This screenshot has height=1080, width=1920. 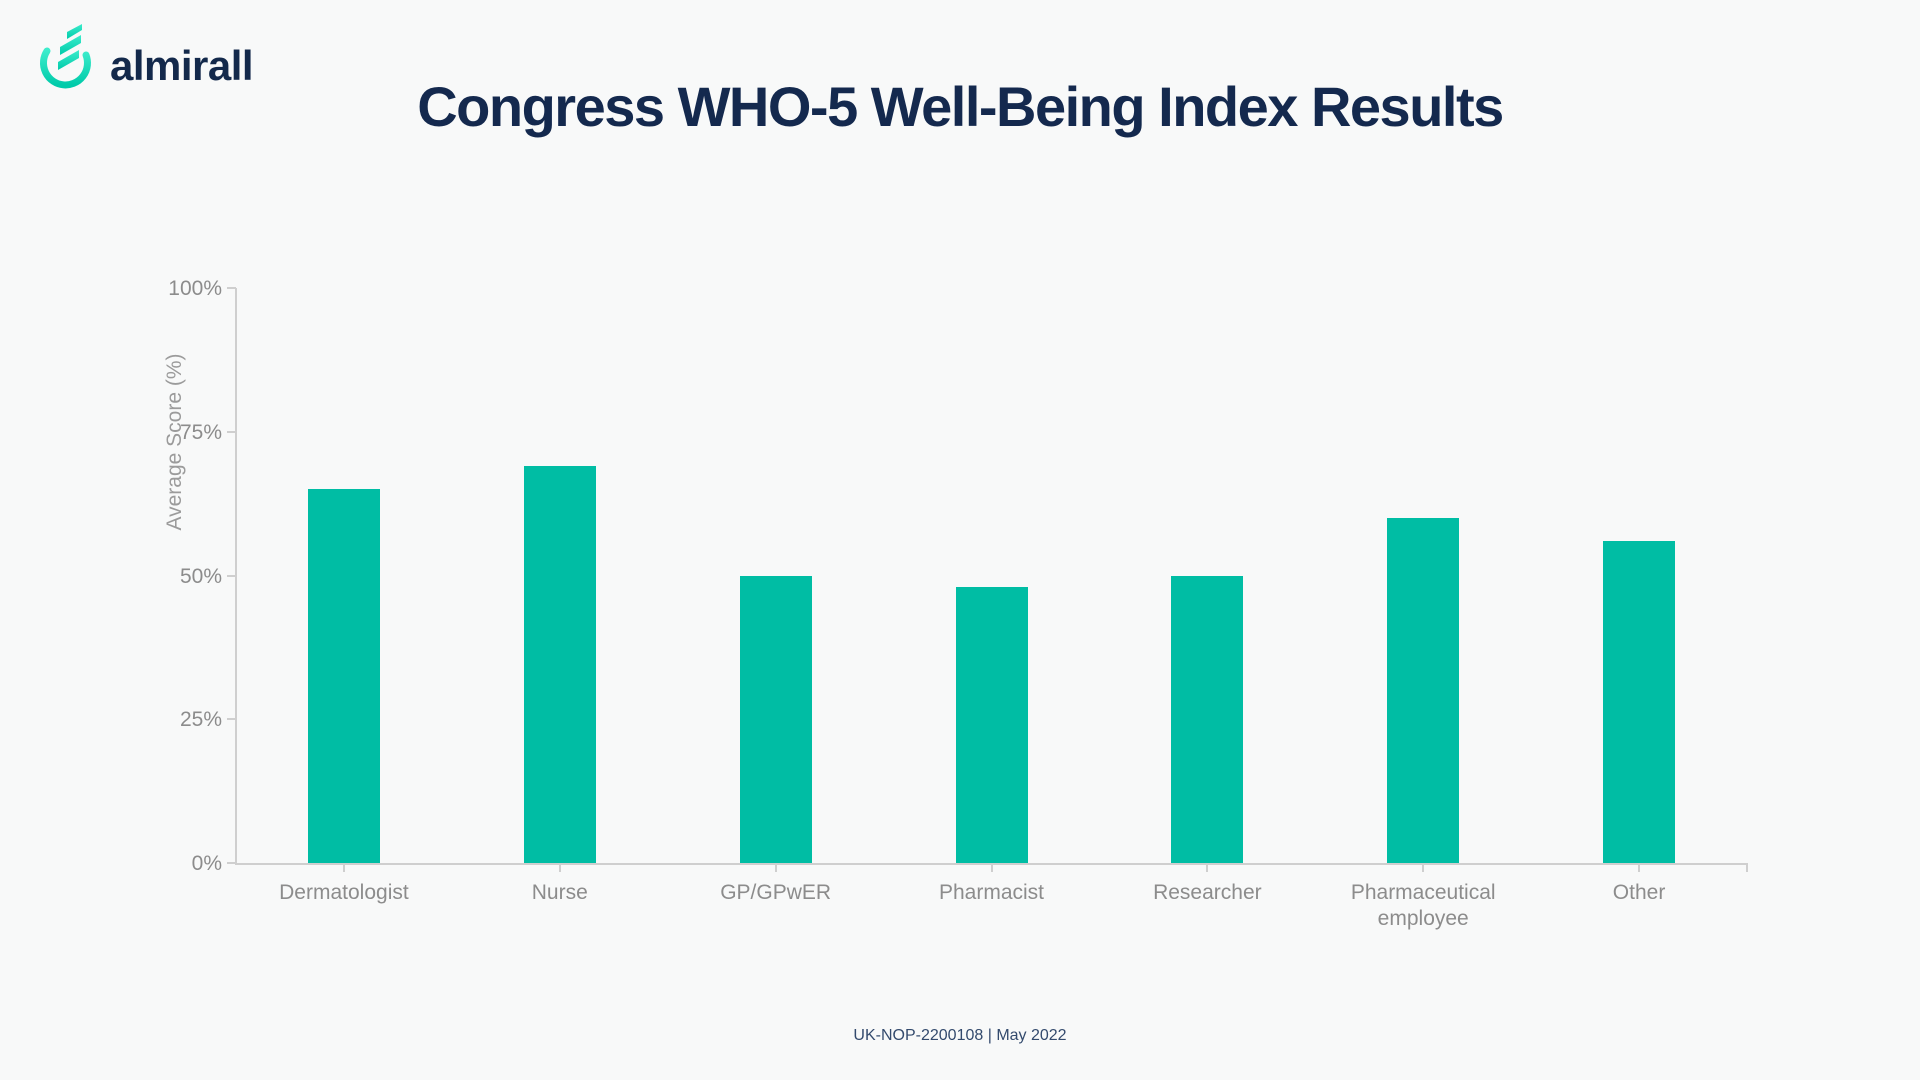 I want to click on chart-title: Congress WHO-5 Well-Being Index Results, so click(x=960, y=106).